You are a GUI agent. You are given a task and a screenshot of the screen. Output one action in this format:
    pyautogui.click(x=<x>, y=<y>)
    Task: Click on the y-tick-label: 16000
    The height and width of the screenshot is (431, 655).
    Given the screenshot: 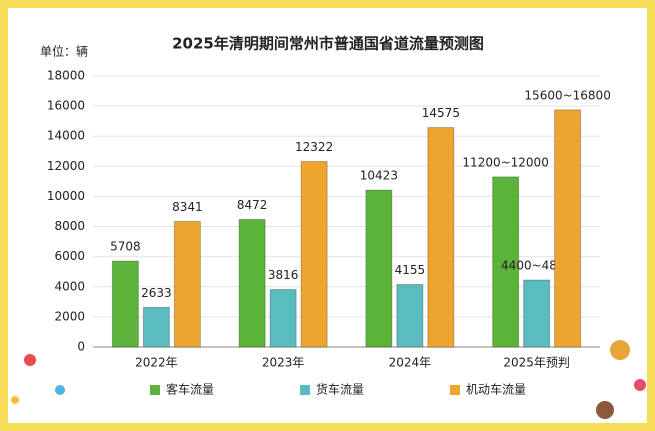 What is the action you would take?
    pyautogui.click(x=66, y=106)
    